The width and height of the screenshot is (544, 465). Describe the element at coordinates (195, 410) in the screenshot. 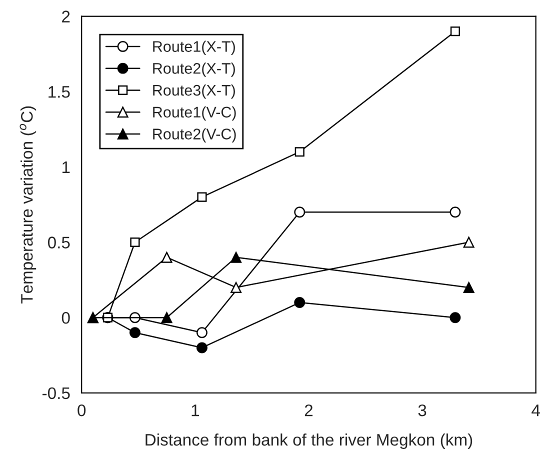

I see `x-tick-label: 1` at that location.